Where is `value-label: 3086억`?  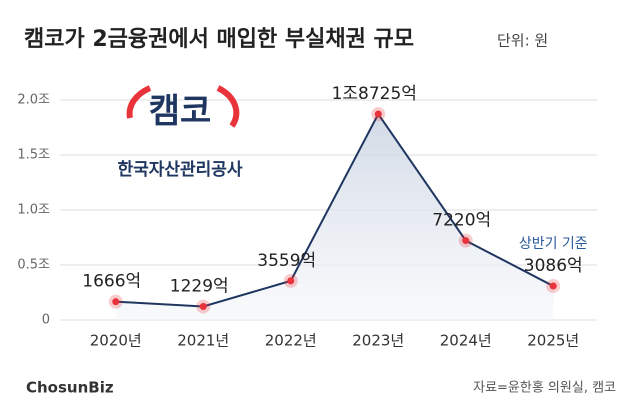 value-label: 3086억 is located at coordinates (553, 266).